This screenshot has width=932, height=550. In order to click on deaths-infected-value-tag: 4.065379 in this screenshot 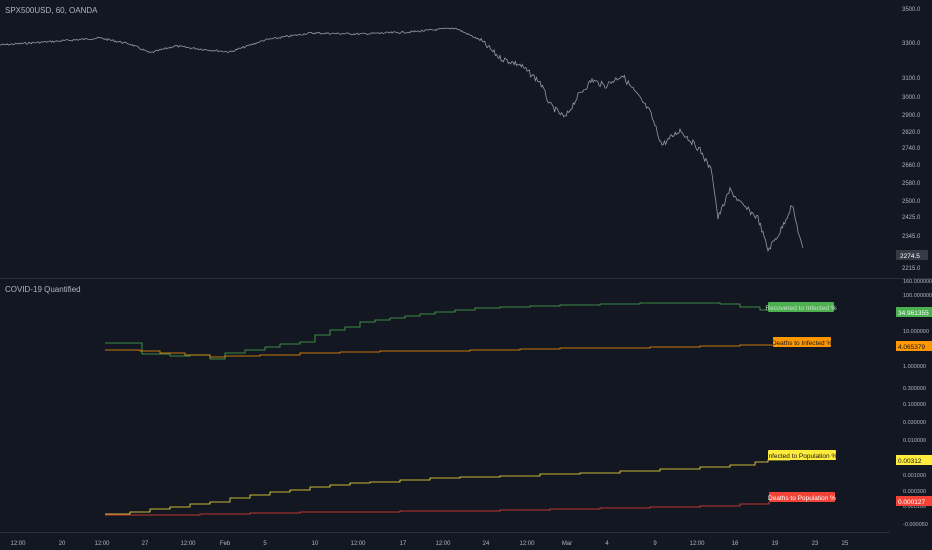, I will do `click(914, 346)`.